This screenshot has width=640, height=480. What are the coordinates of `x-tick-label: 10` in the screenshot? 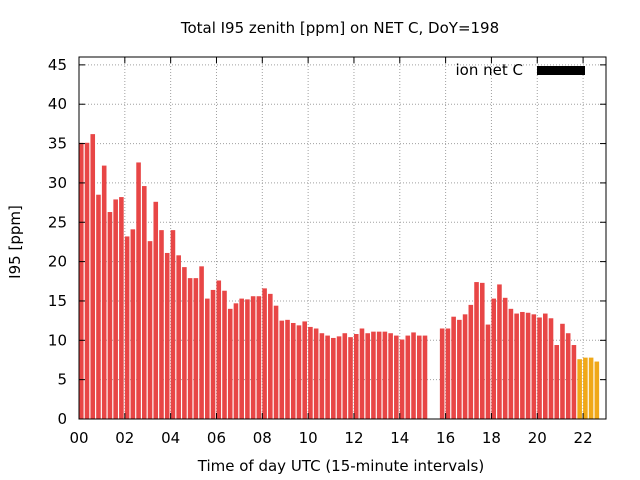 It's located at (308, 438).